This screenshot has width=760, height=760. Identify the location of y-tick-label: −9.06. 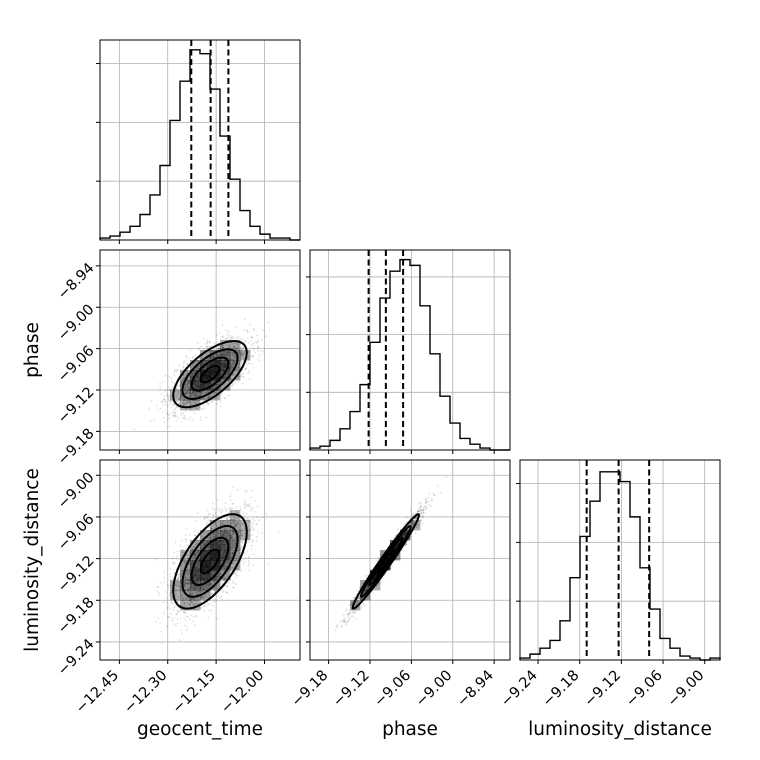
(76, 364).